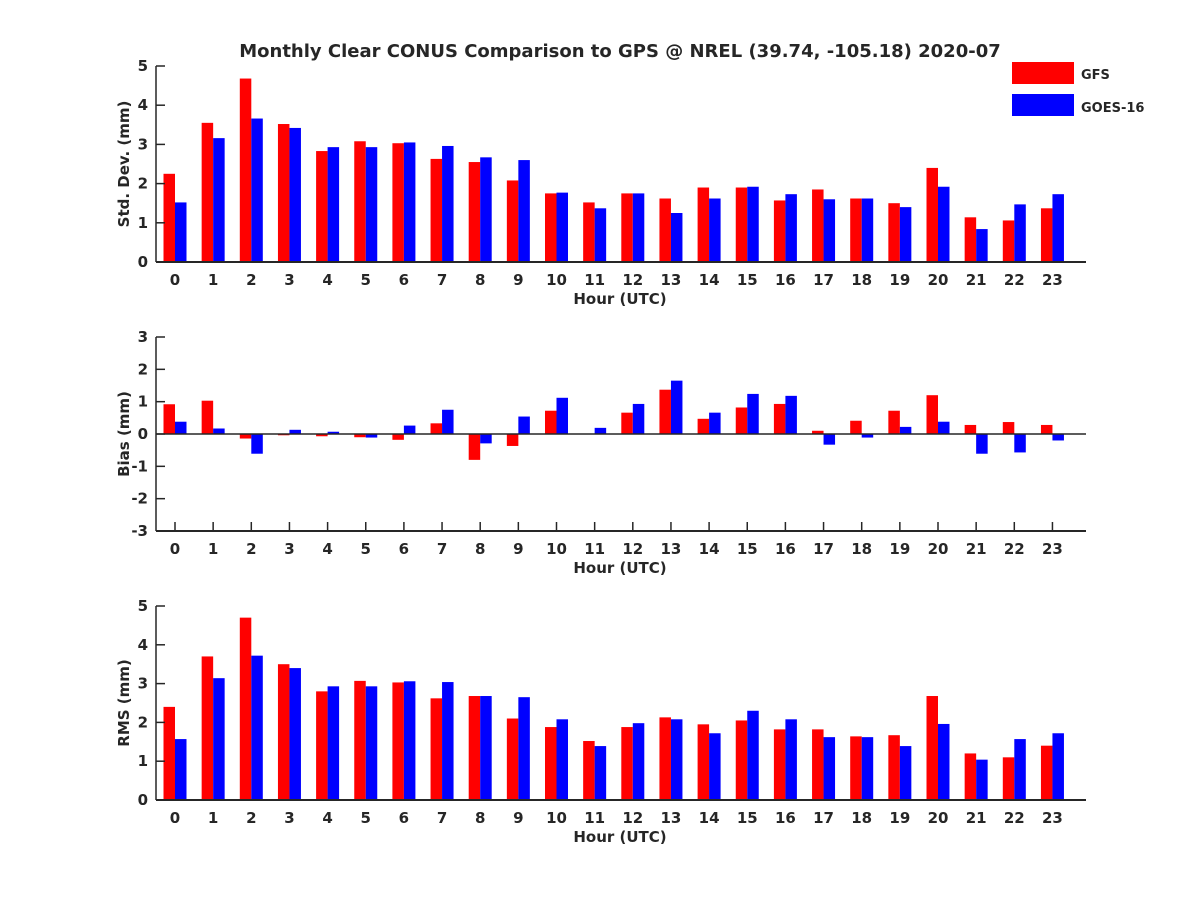 The width and height of the screenshot is (1200, 904). I want to click on x-tick-label: 12, so click(632, 818).